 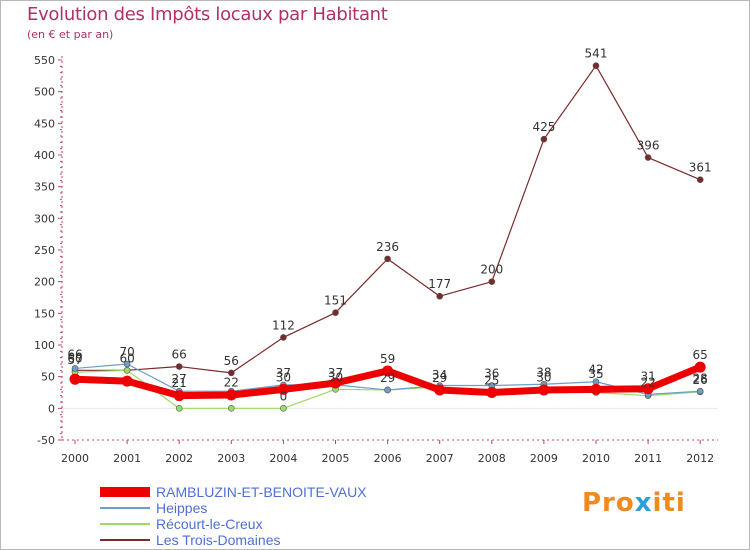 I want to click on data-label: 236, so click(x=387, y=247).